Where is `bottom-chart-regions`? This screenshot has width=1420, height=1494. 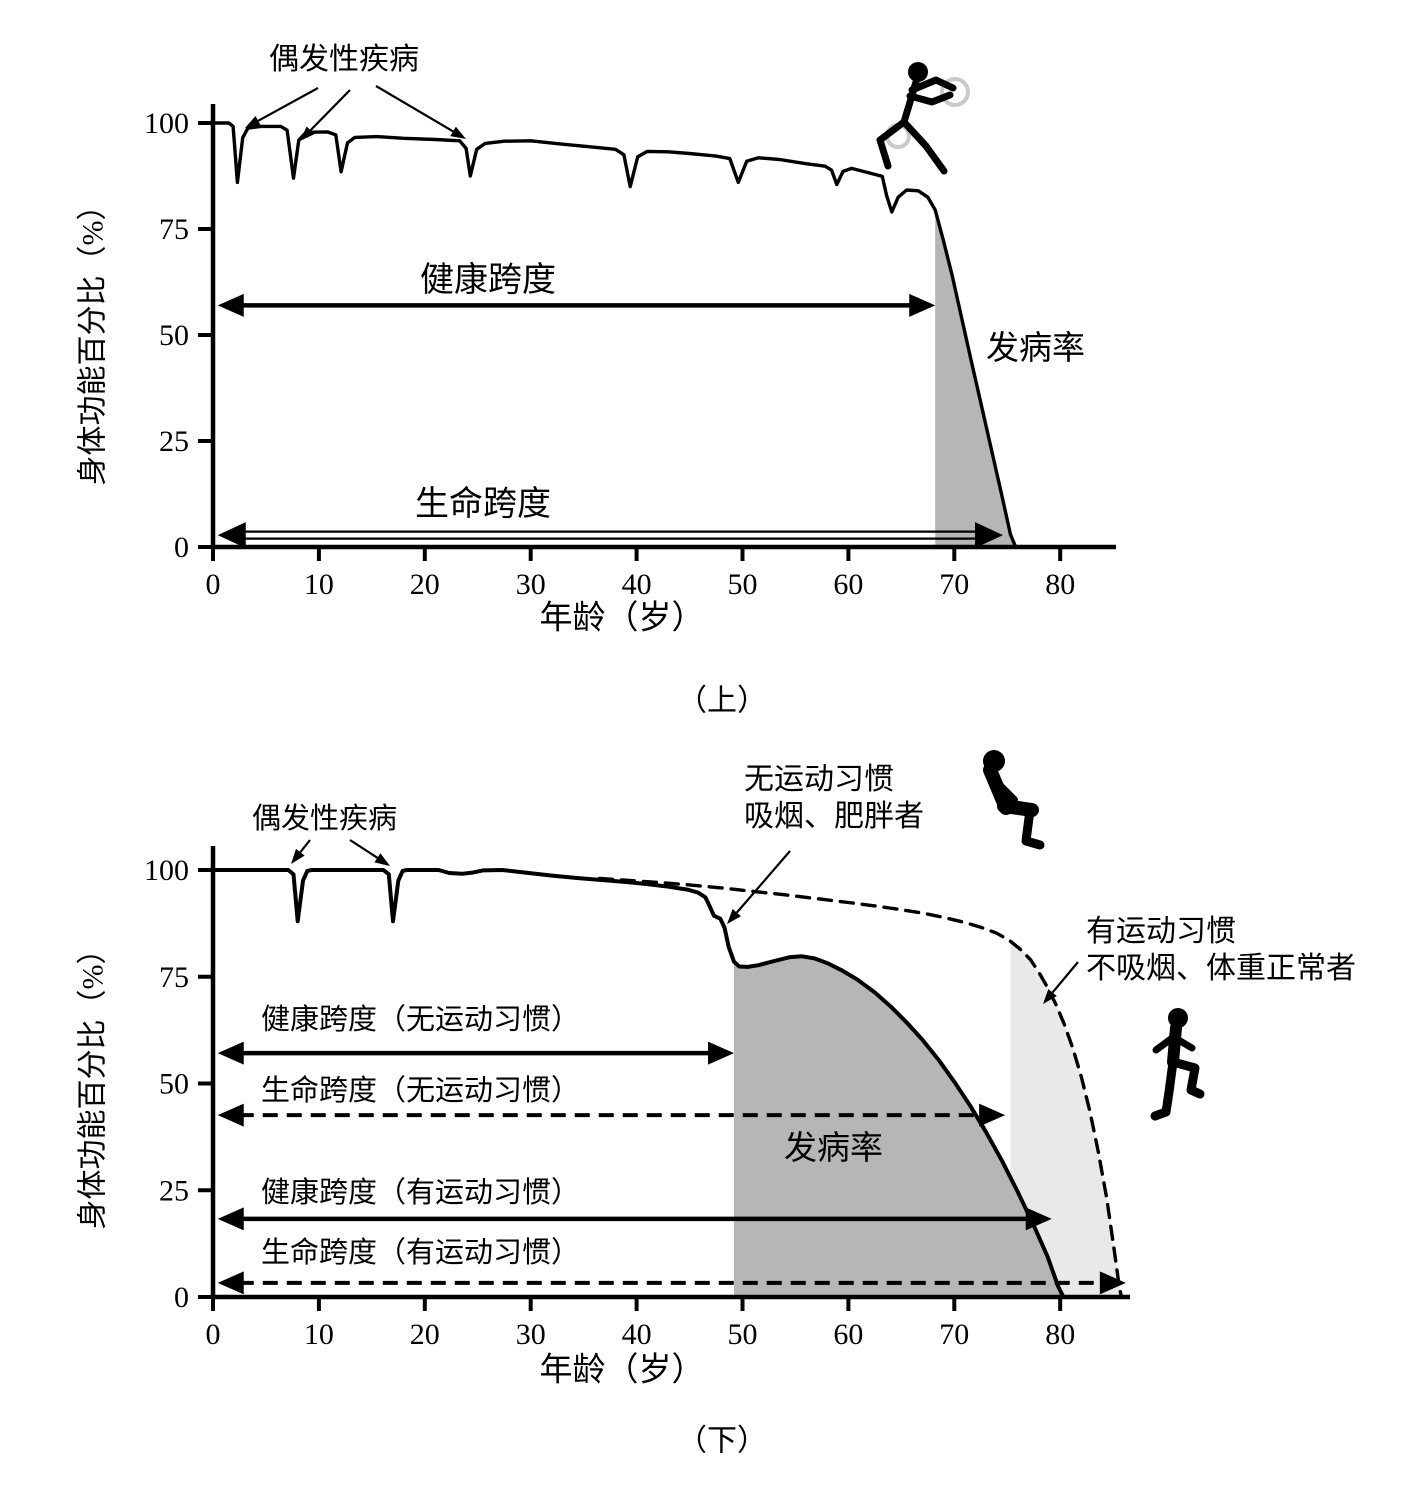
bottom-chart-regions is located at coordinates (928, 1119).